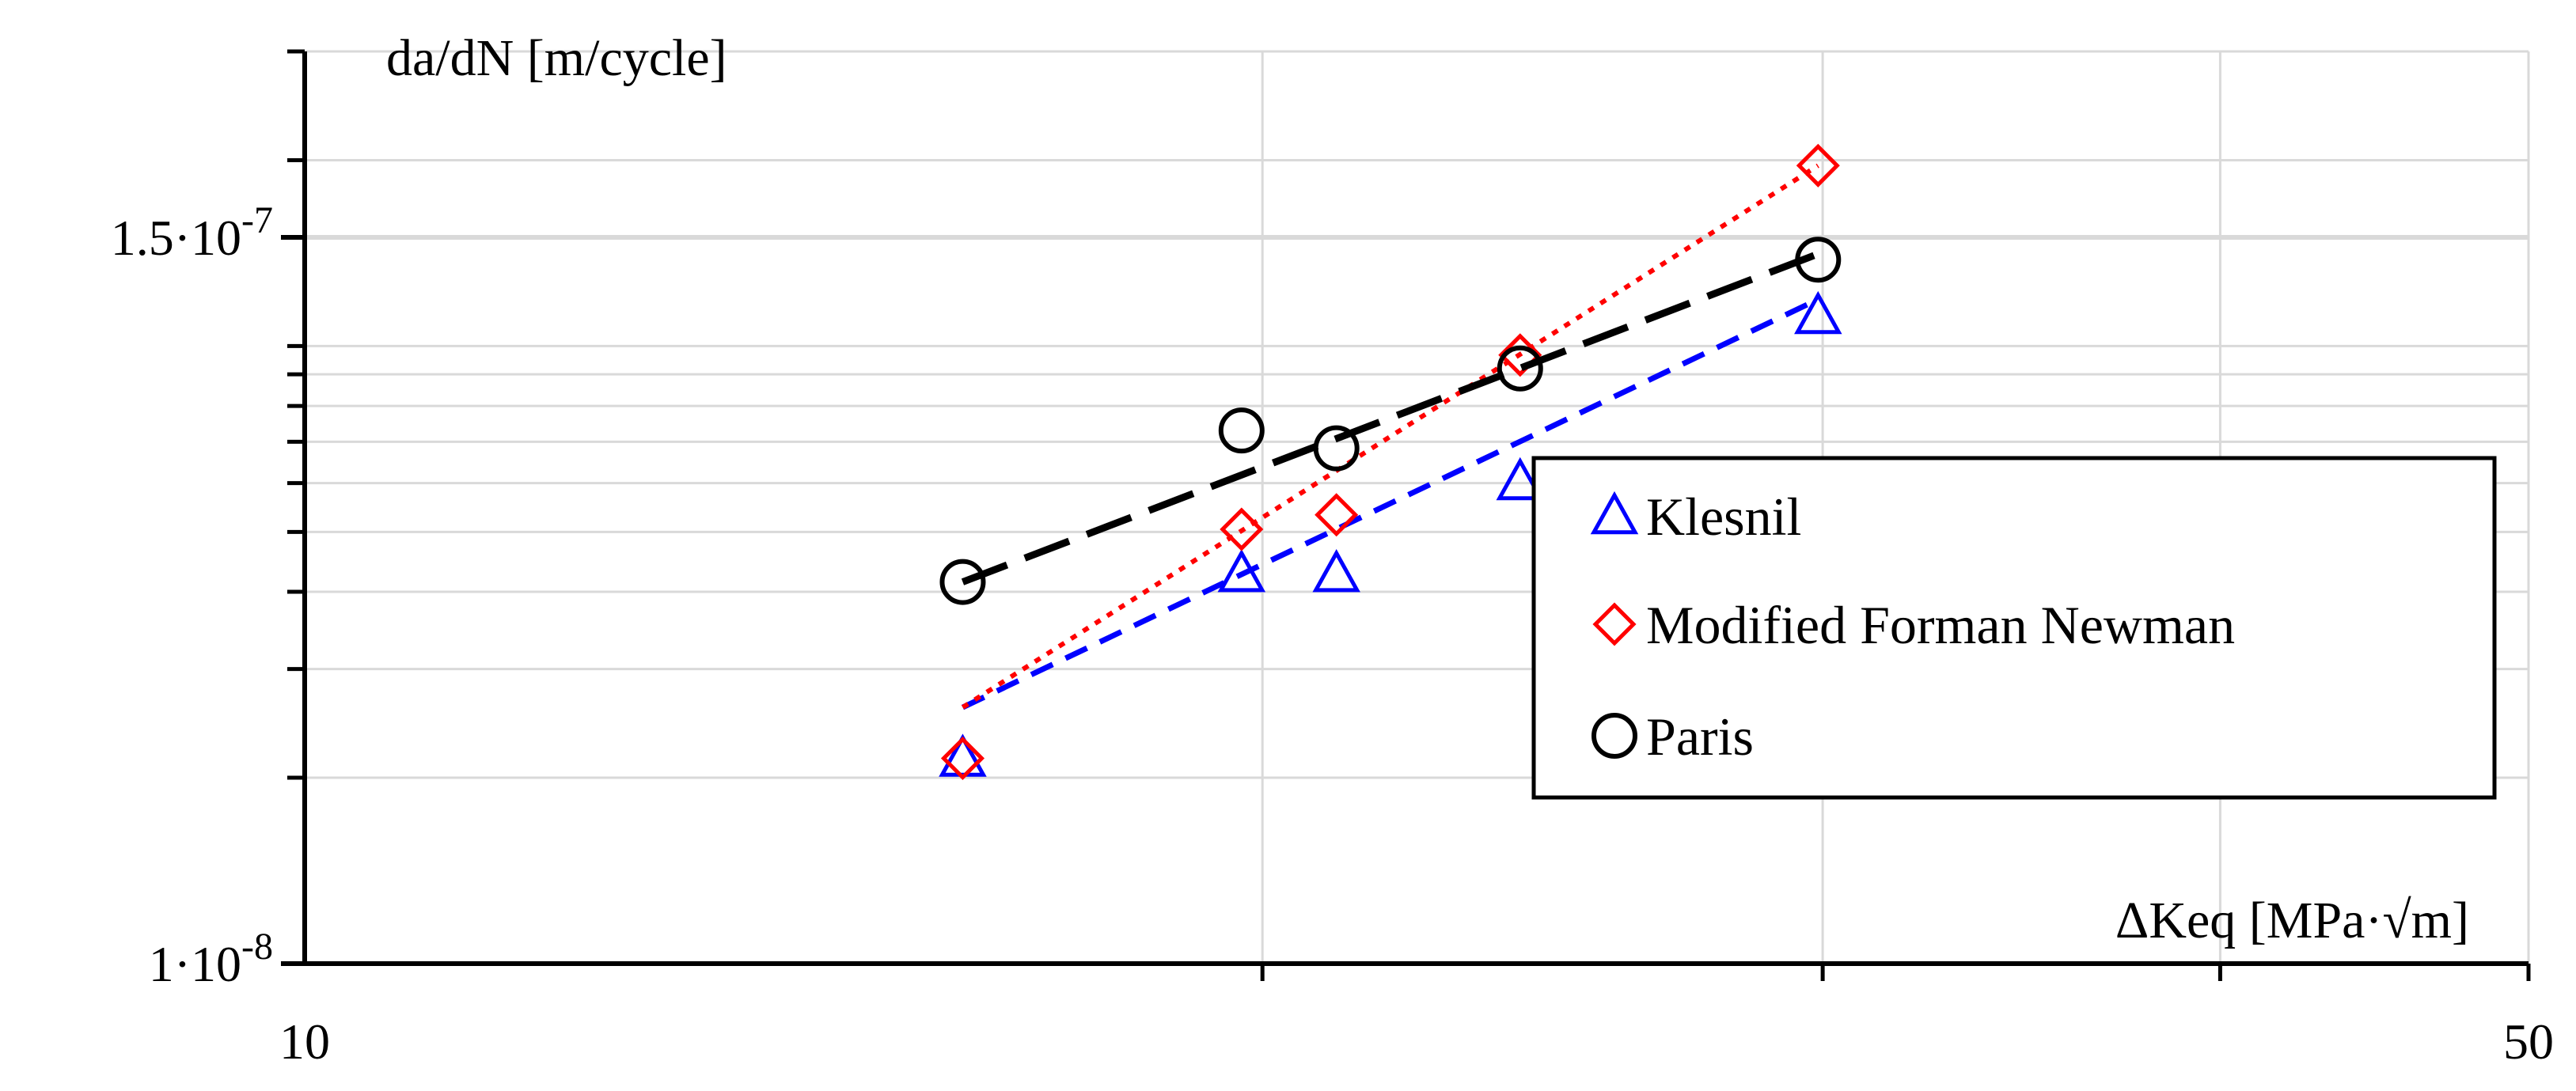 The image size is (2576, 1091). Describe the element at coordinates (556, 58) in the screenshot. I see `y-axis-label: da/dN [m/cycle]` at that location.